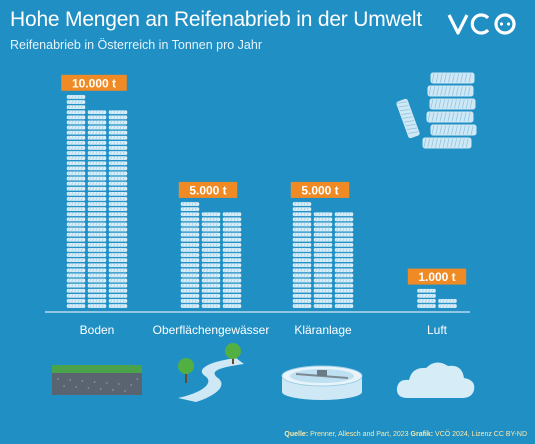 This screenshot has width=535, height=444. Describe the element at coordinates (211, 330) in the screenshot. I see `category-label-2: Oberflächengewässer` at that location.